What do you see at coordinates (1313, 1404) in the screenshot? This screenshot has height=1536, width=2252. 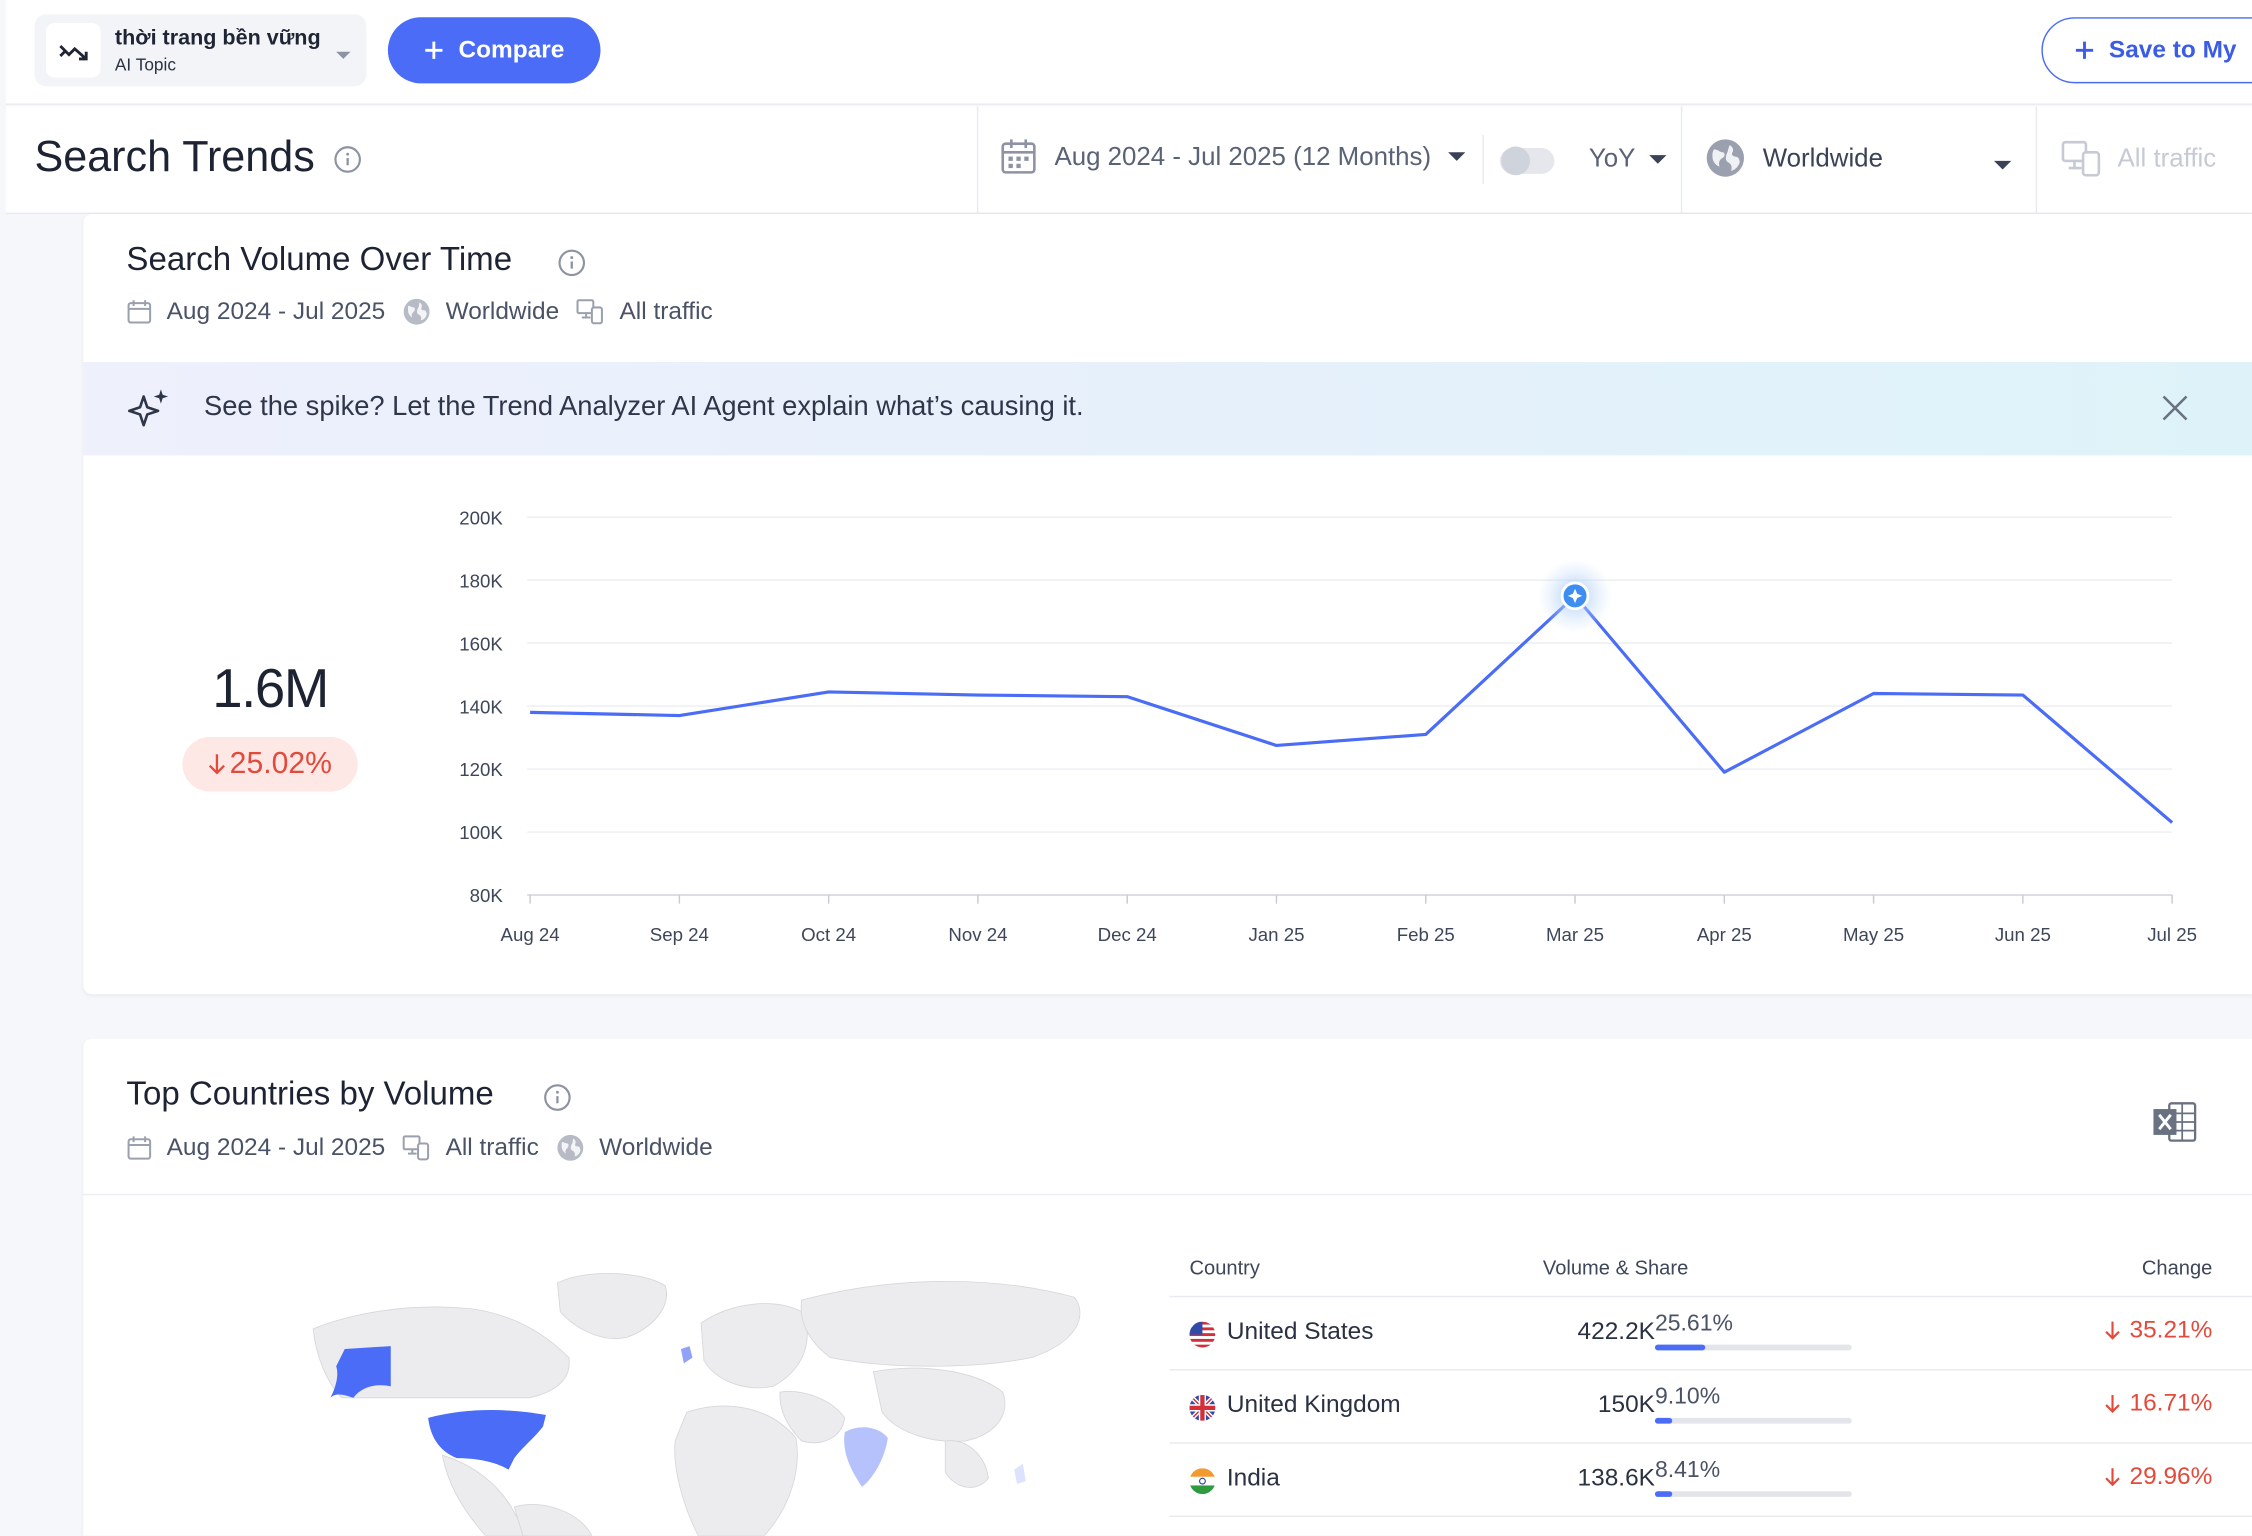 I see `country-name: United Kingdom` at bounding box center [1313, 1404].